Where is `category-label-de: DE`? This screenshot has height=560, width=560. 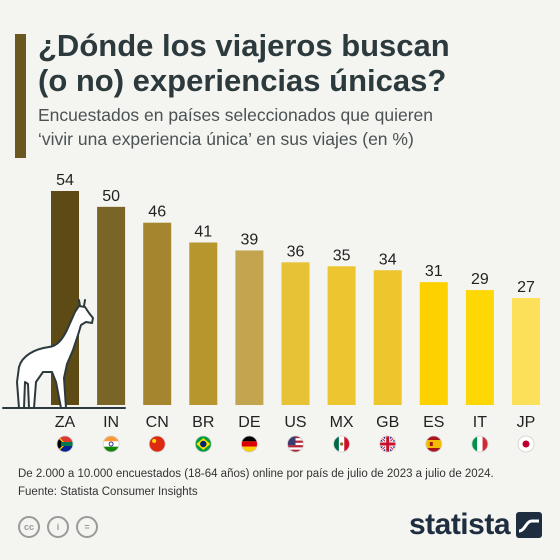
category-label-de: DE is located at coordinates (249, 422).